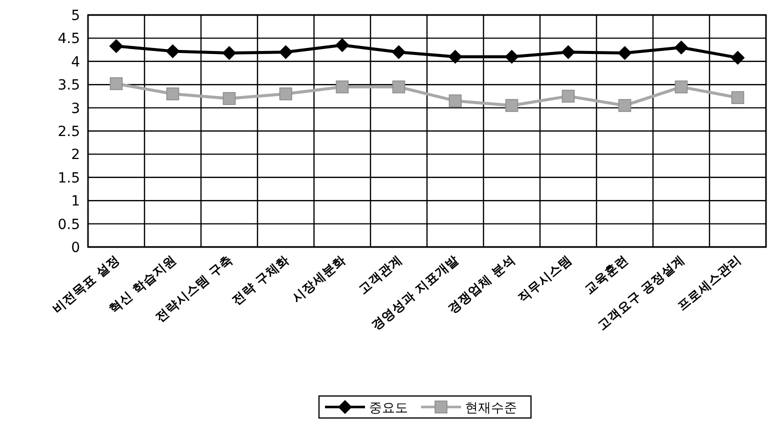 The height and width of the screenshot is (429, 769). What do you see at coordinates (75, 16) in the screenshot?
I see `y-tick-label: 5` at bounding box center [75, 16].